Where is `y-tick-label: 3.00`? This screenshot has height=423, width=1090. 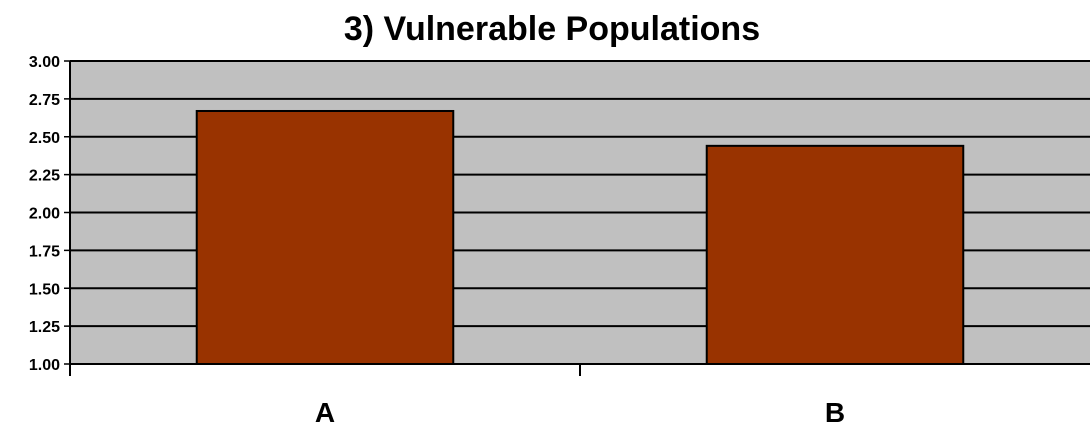 y-tick-label: 3.00 is located at coordinates (44, 62).